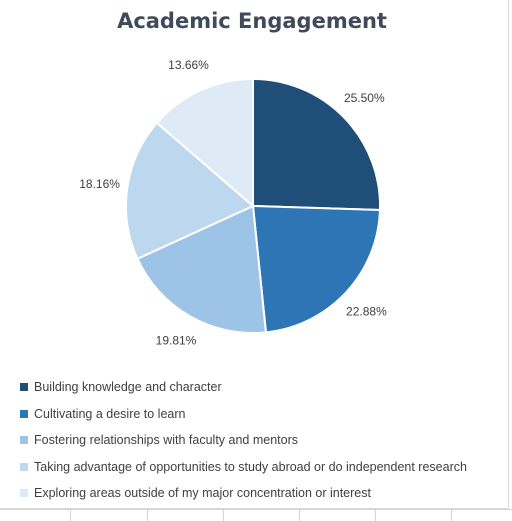 This screenshot has width=512, height=521. What do you see at coordinates (176, 341) in the screenshot?
I see `slice-data-label: 19.81%` at bounding box center [176, 341].